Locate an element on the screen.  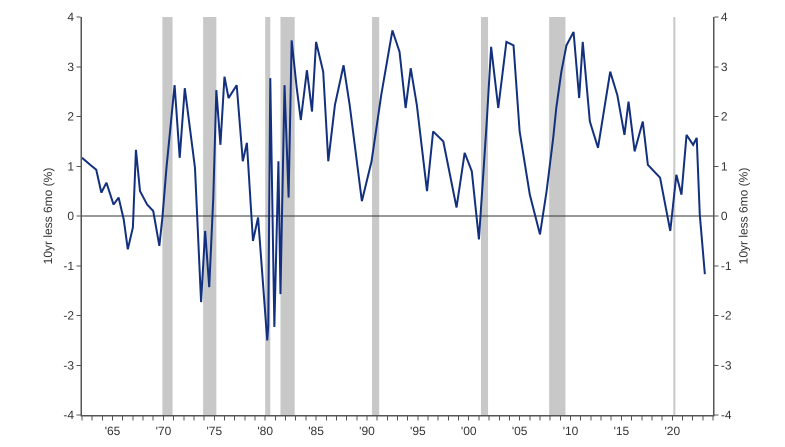
y2-tick-label: -4 is located at coordinates (726, 415).